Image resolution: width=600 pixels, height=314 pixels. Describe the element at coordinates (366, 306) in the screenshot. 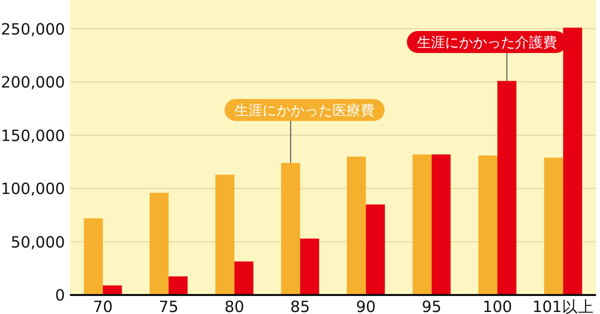

I see `x-tick-label: 90` at that location.